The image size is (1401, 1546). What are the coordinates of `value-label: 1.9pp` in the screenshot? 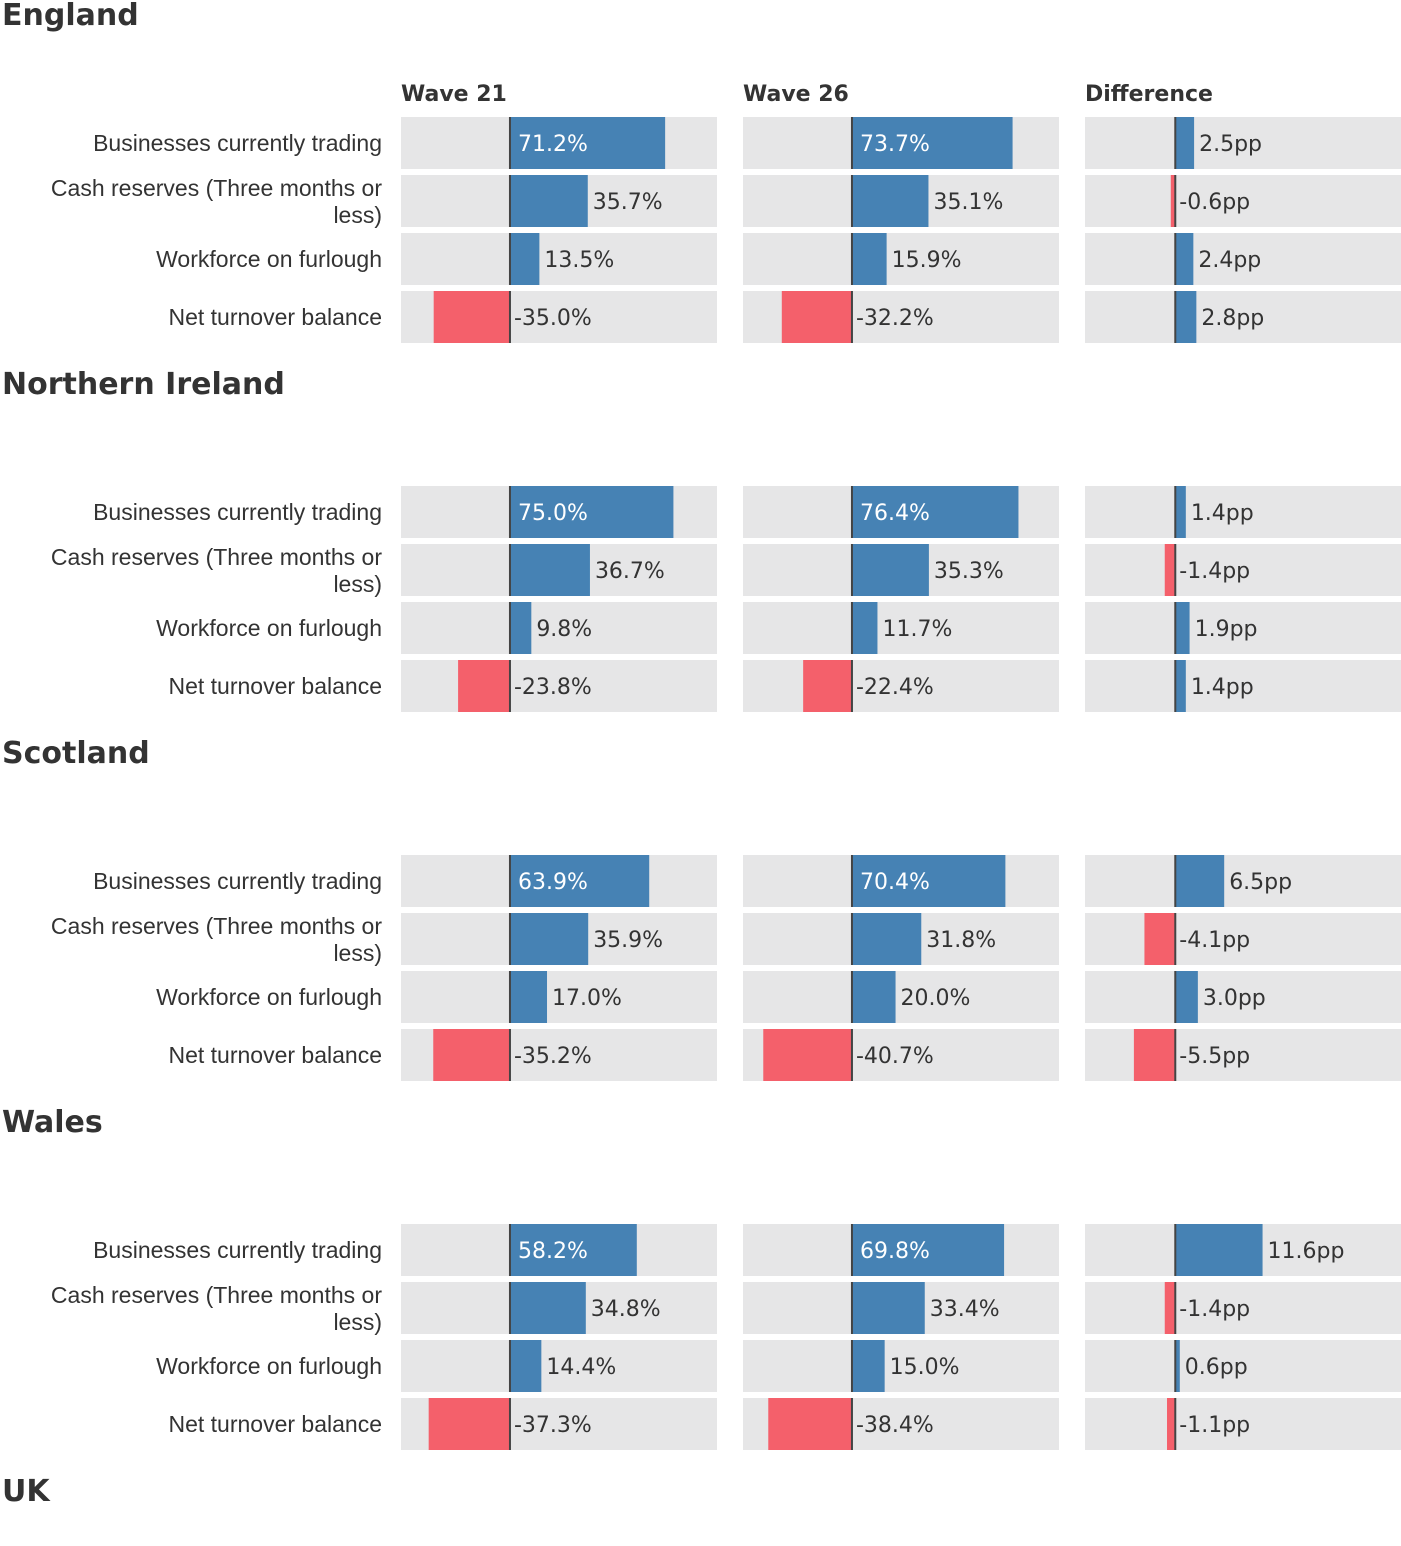 It's located at (1226, 629).